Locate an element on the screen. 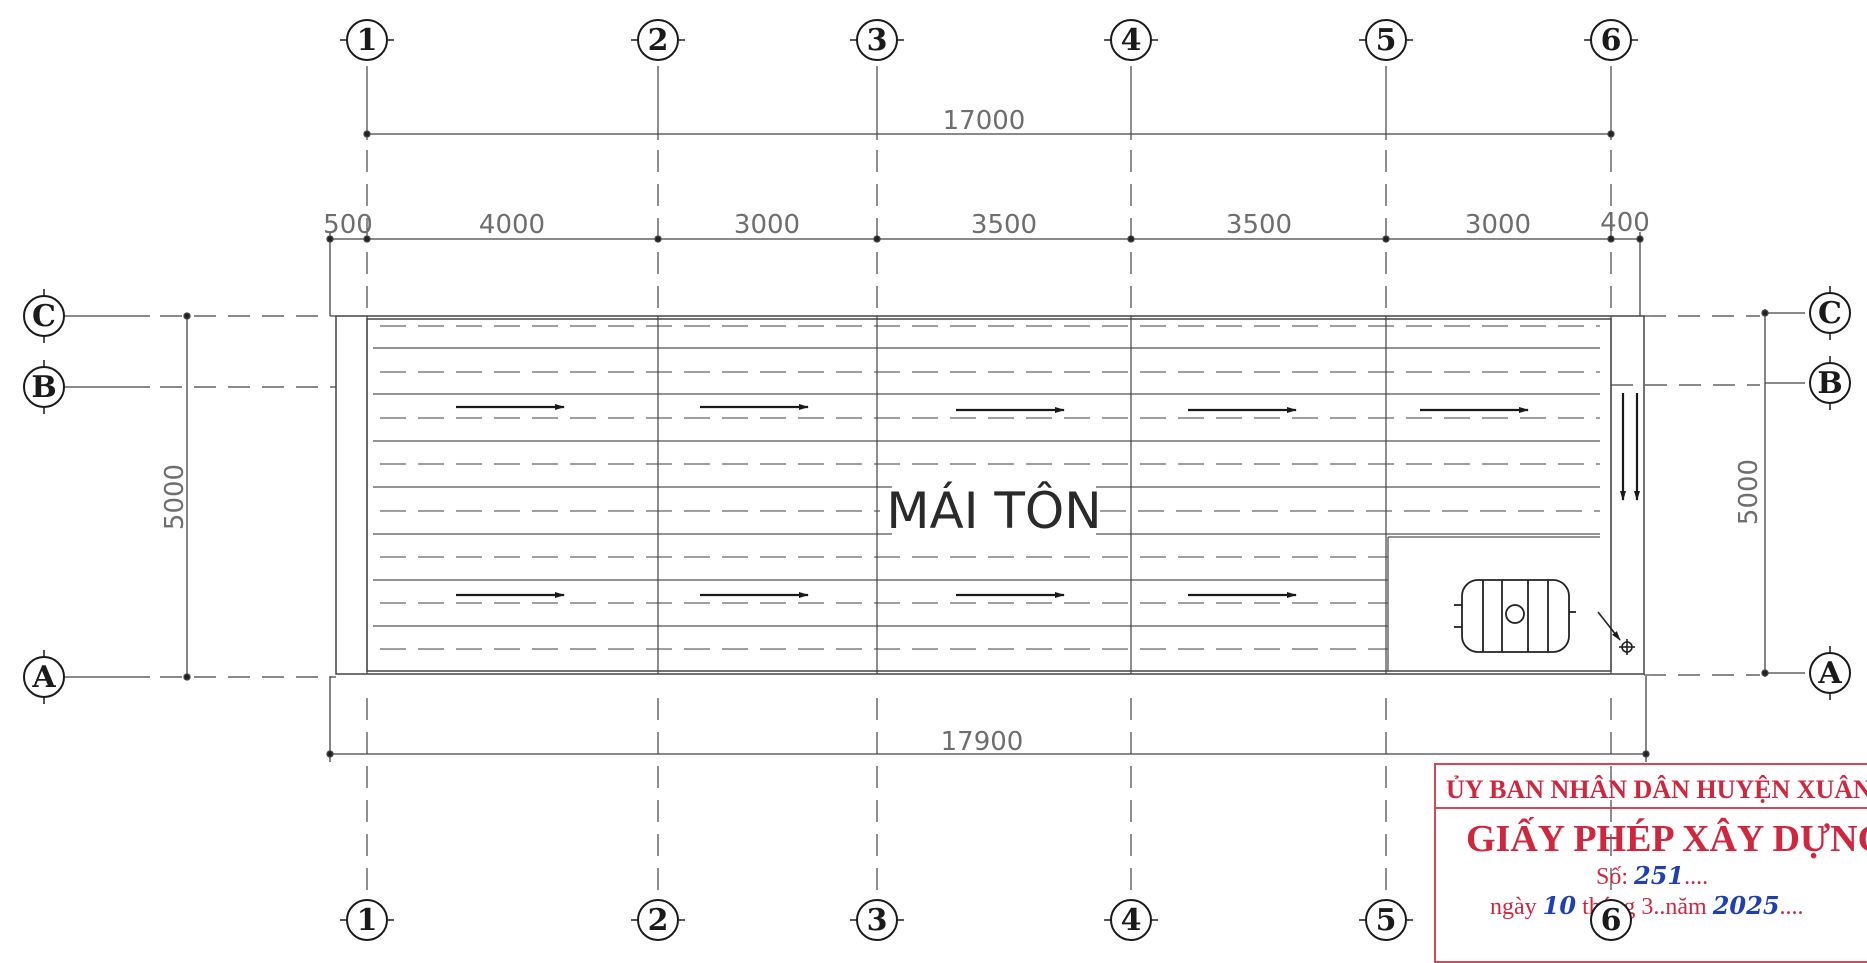  axis-bubble-6-top: 6 is located at coordinates (1611, 40).